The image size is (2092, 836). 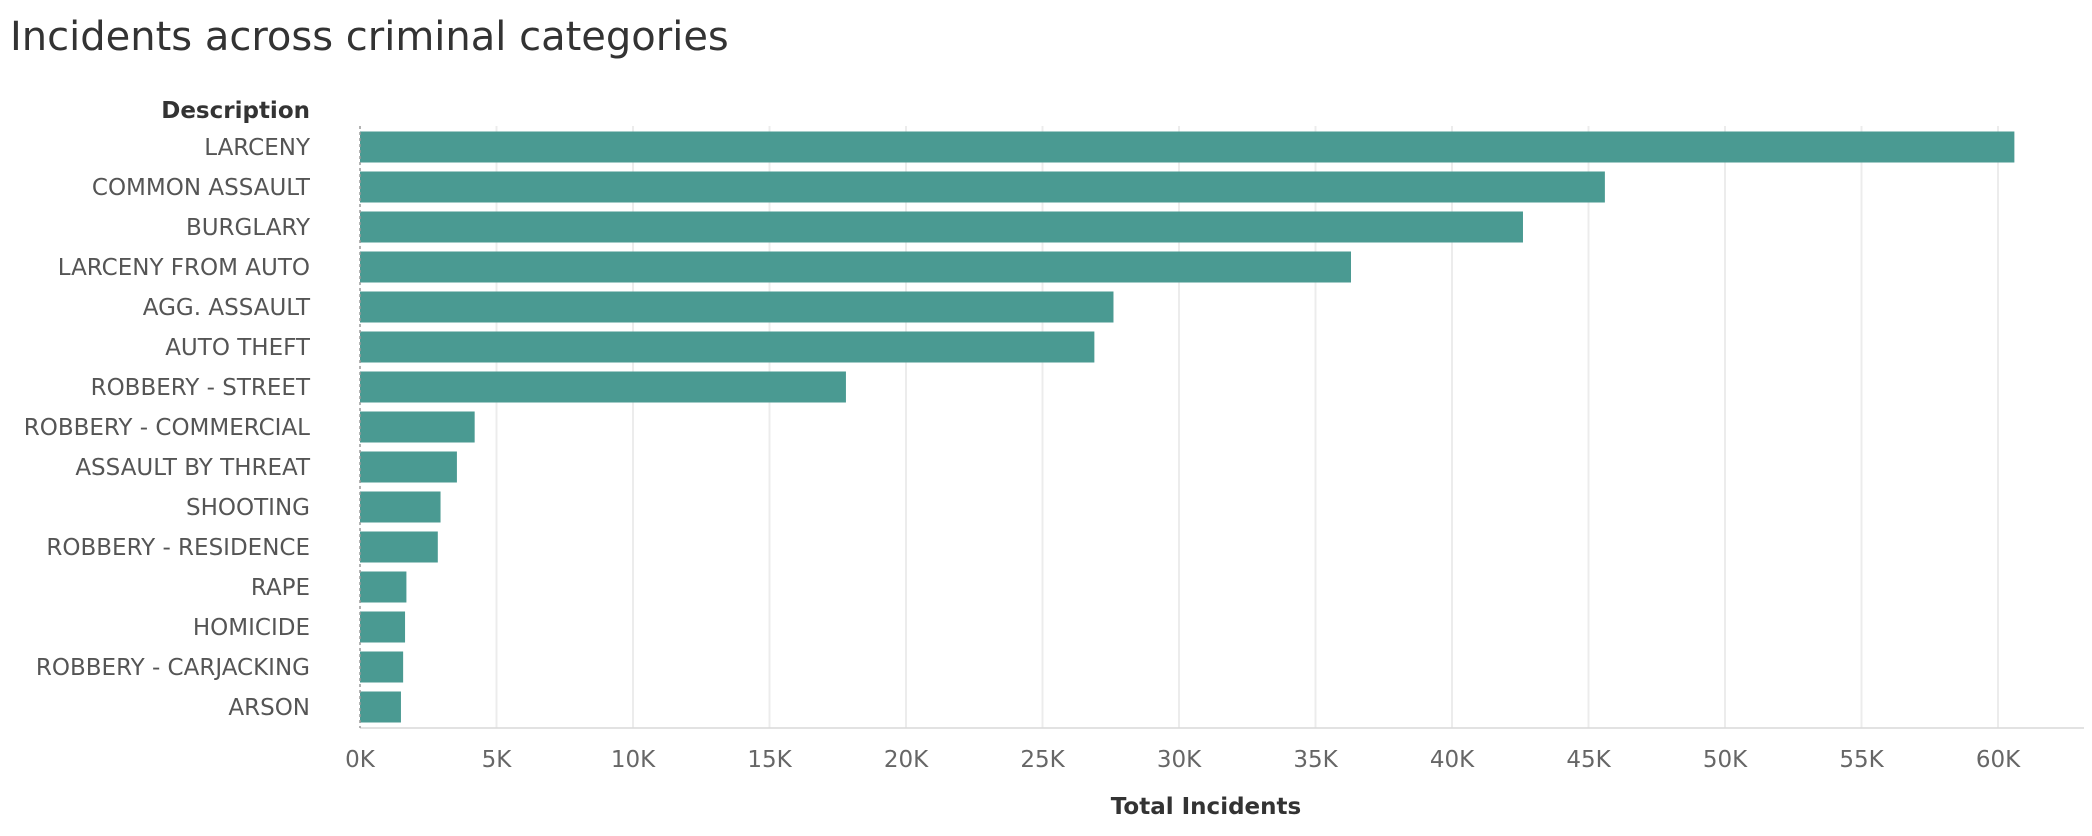 I want to click on bar-common-assault, so click(x=982, y=187).